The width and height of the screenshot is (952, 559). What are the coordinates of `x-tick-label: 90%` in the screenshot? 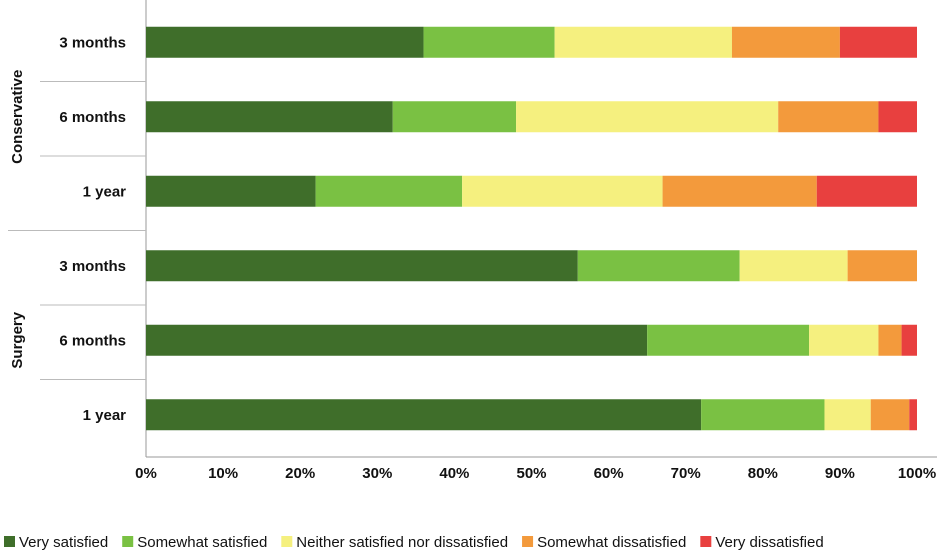 It's located at (840, 473).